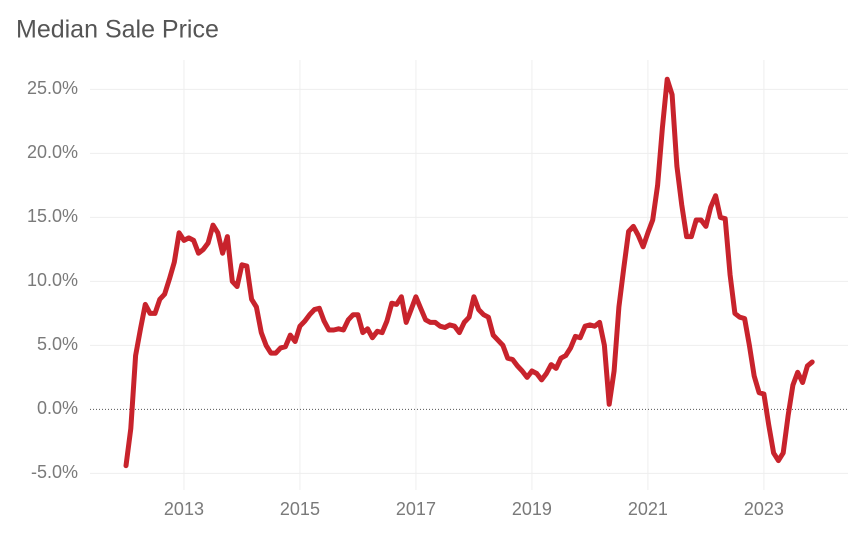 Image resolution: width=864 pixels, height=536 pixels. I want to click on x-tick-label: 2021, so click(648, 509).